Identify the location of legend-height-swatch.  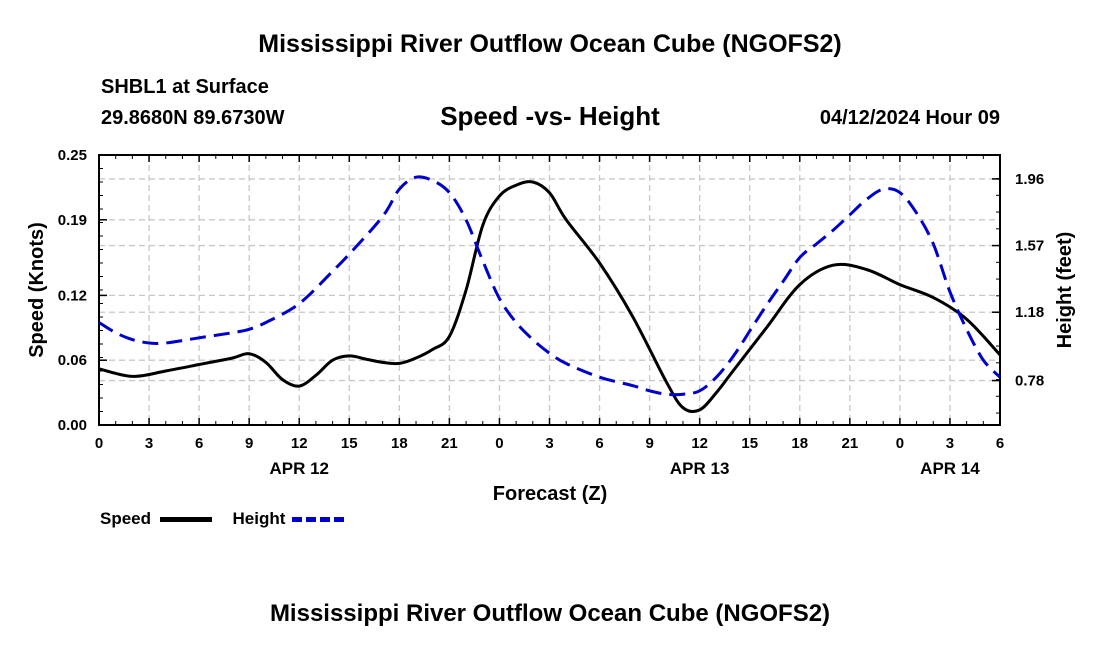
(318, 520).